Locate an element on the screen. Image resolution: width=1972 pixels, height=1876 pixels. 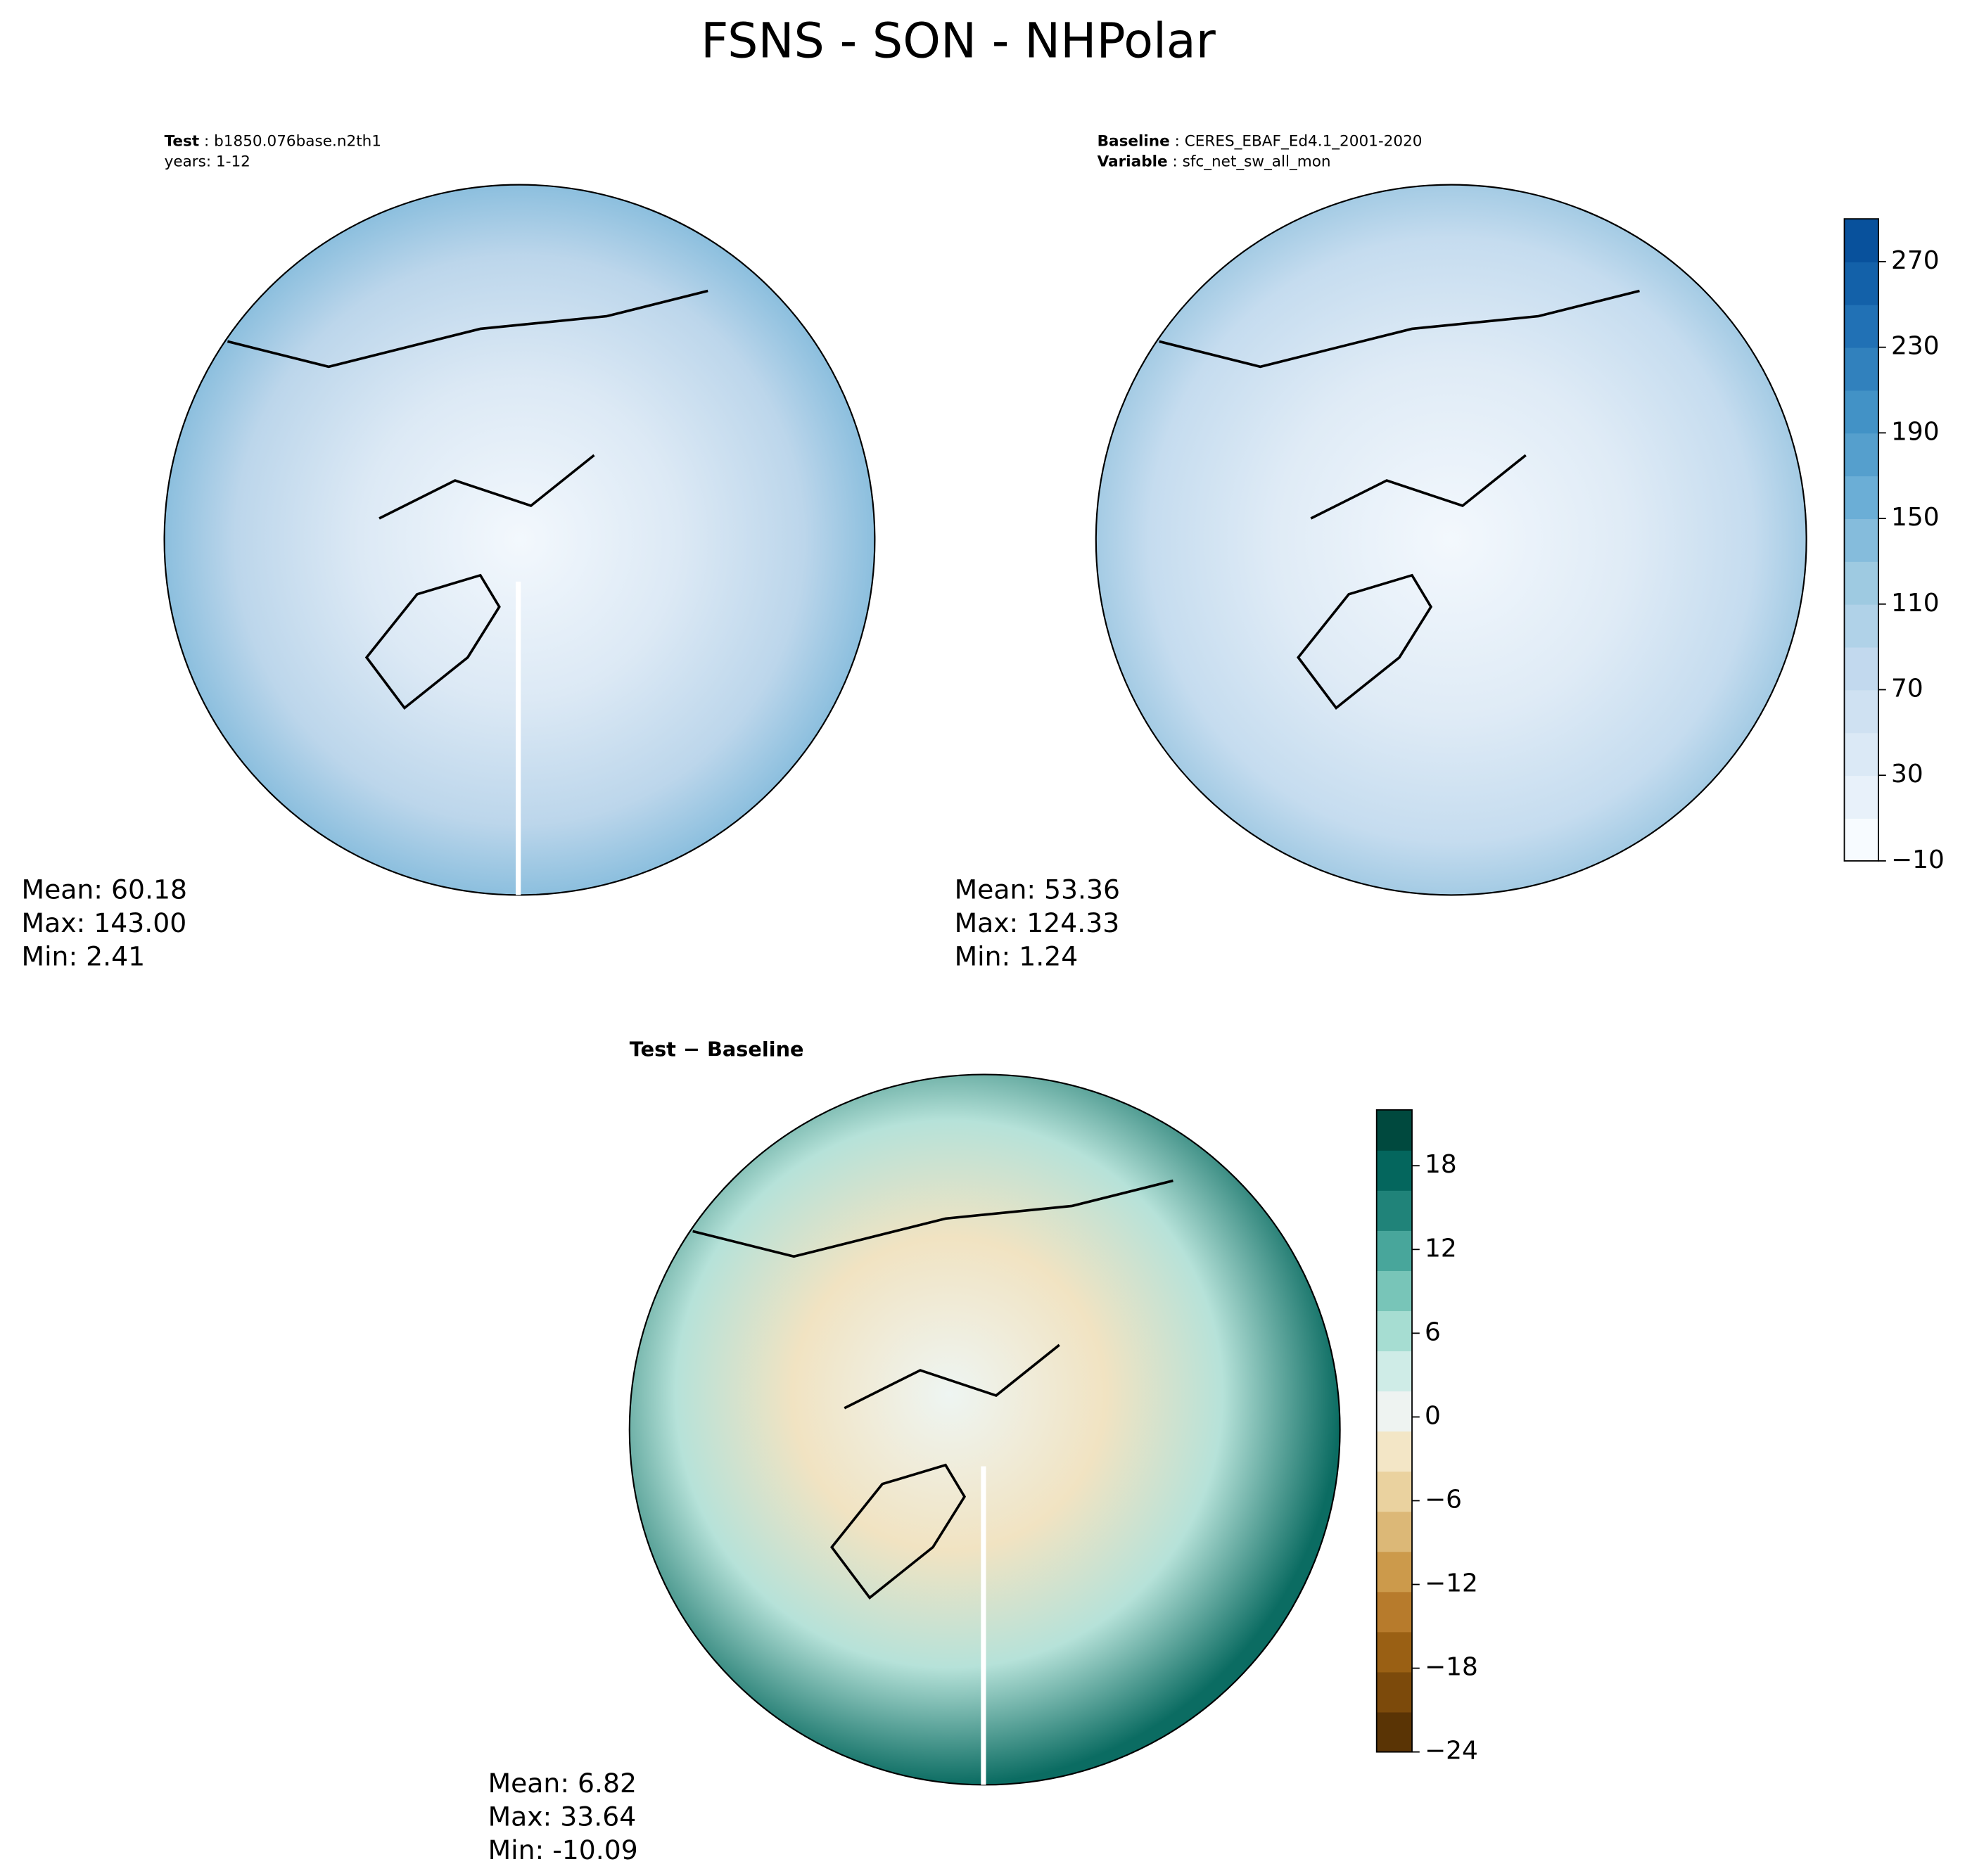
header-key: Test is located at coordinates (183, 142).